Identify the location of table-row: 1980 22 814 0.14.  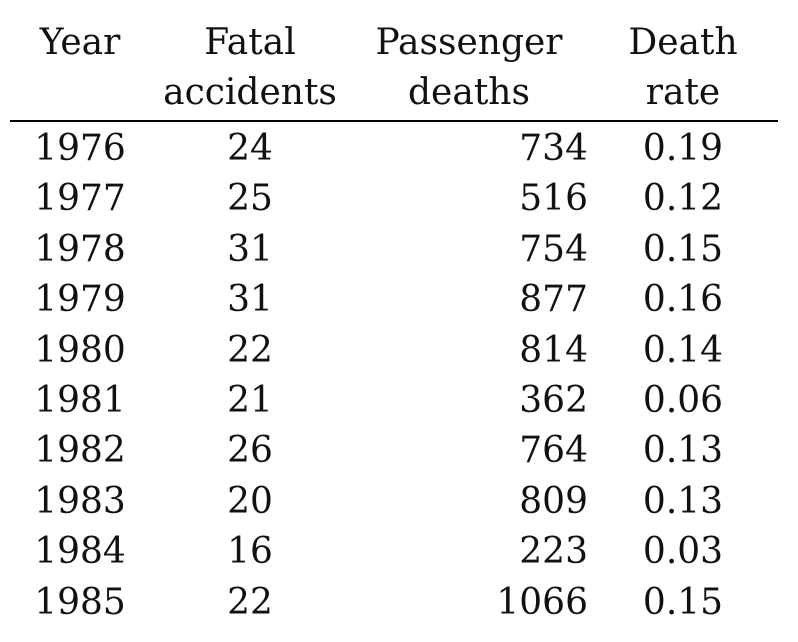
(394, 351).